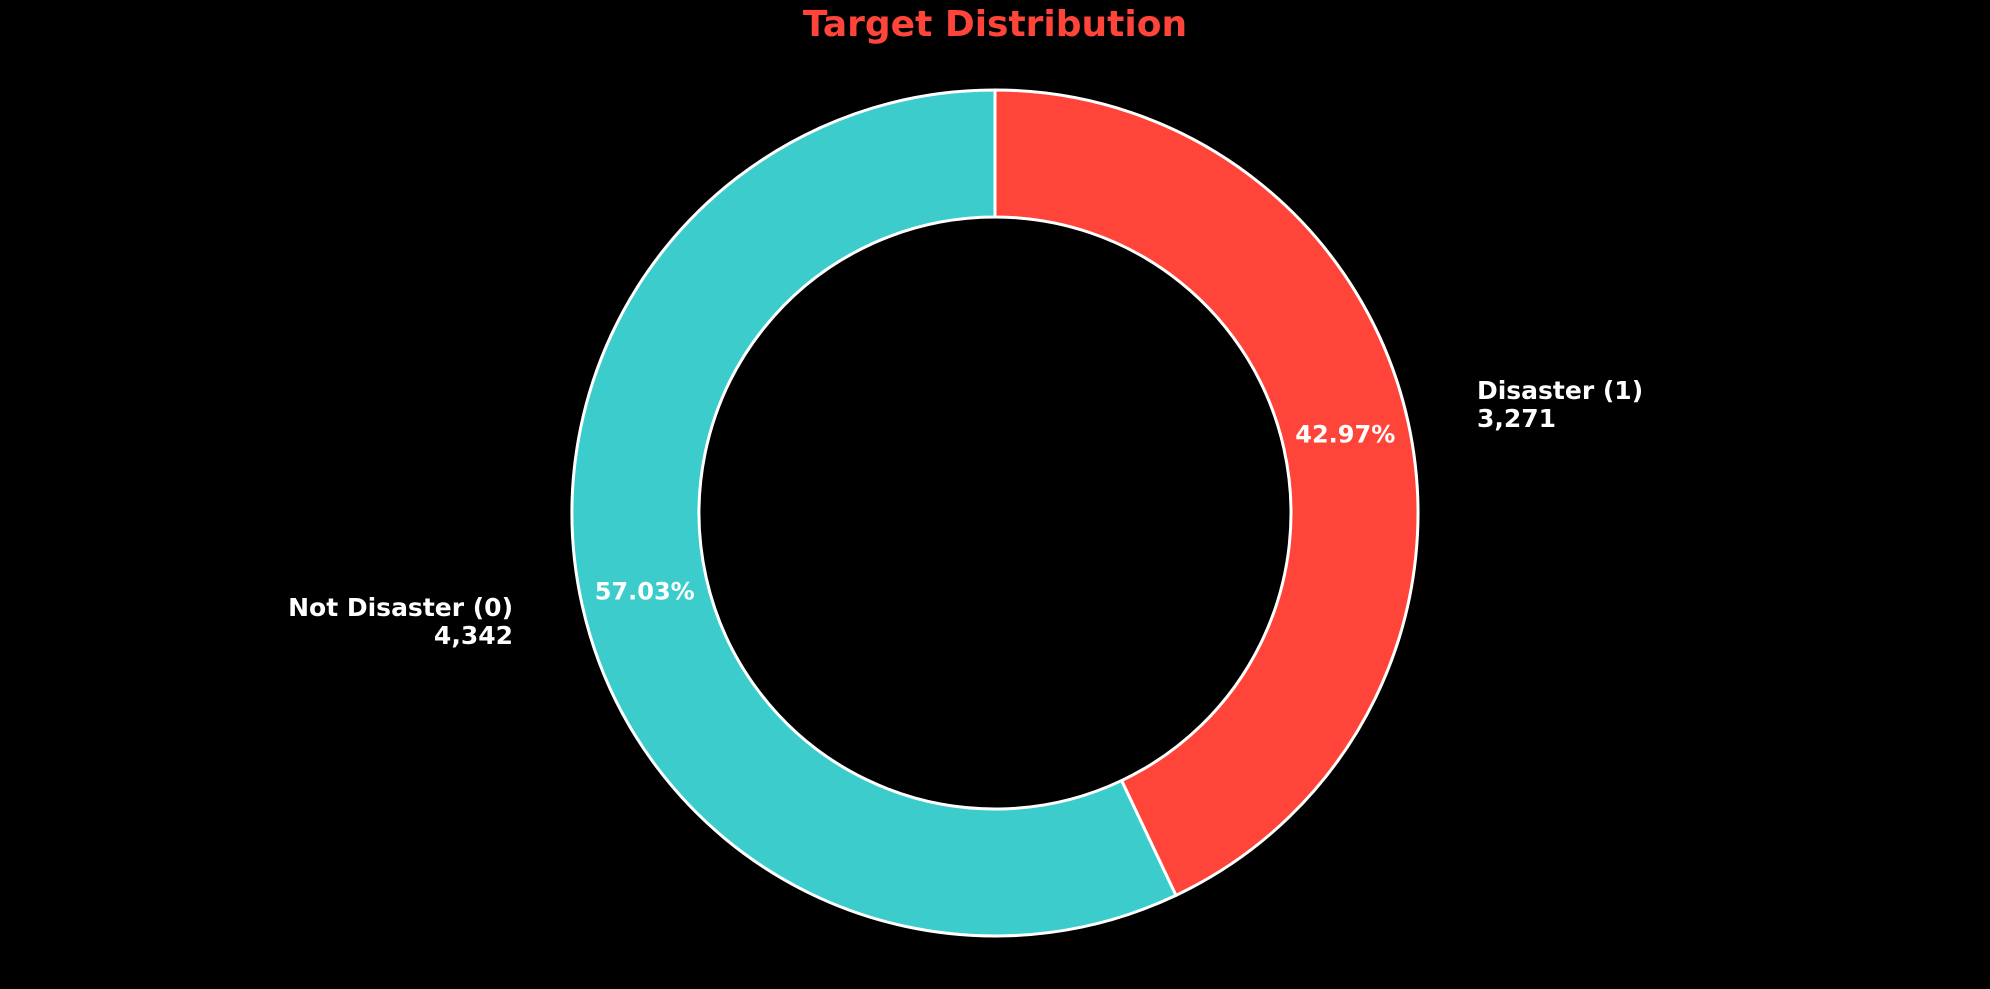  What do you see at coordinates (1345, 434) in the screenshot?
I see `percent-label: 42.97%` at bounding box center [1345, 434].